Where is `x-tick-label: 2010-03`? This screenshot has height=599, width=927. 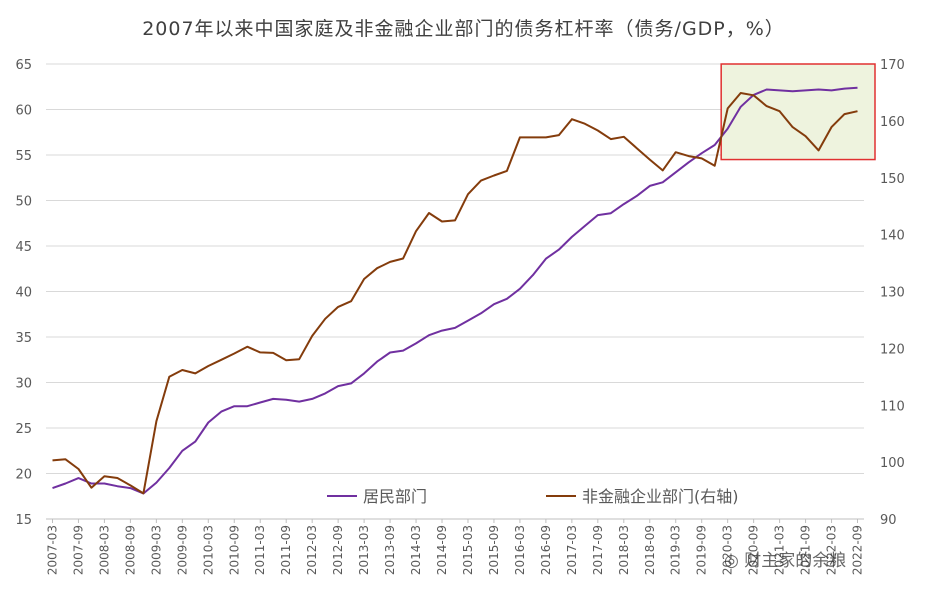
x-tick-label: 2010-03 is located at coordinates (208, 550).